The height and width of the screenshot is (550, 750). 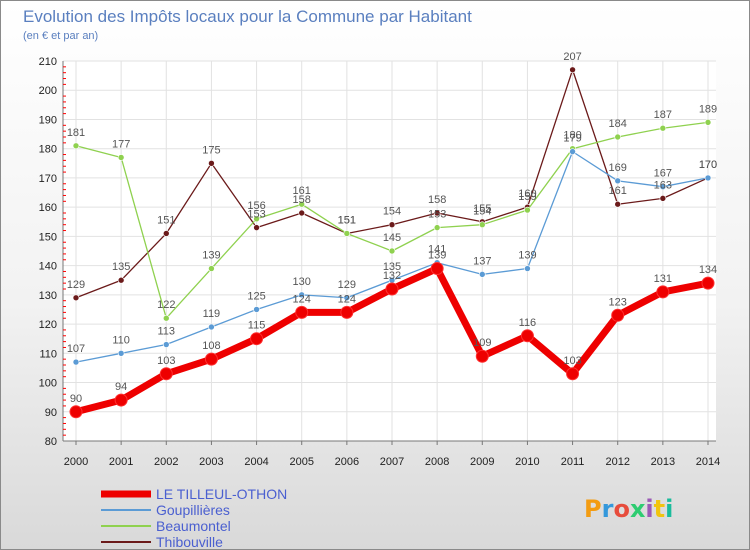 I want to click on y-tick-label: 150, so click(x=48, y=237).